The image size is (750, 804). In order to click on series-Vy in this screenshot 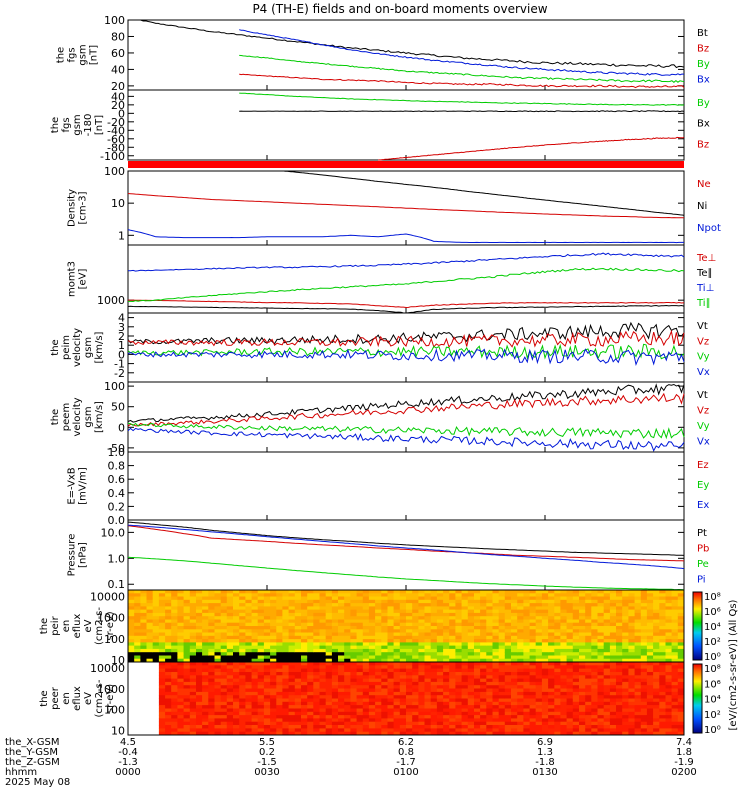, I will do `click(406, 431)`.